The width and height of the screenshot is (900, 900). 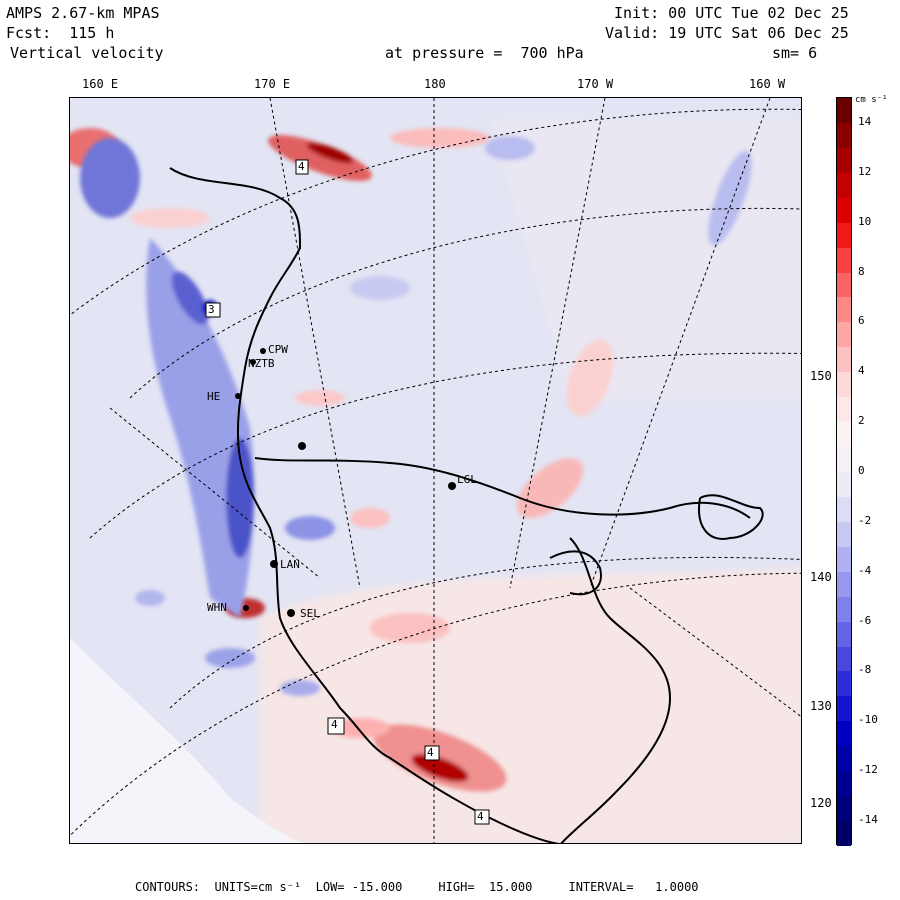 What do you see at coordinates (731, 13) in the screenshot?
I see `init-time: Init: 00 UTC Tue 02 Dec 25` at bounding box center [731, 13].